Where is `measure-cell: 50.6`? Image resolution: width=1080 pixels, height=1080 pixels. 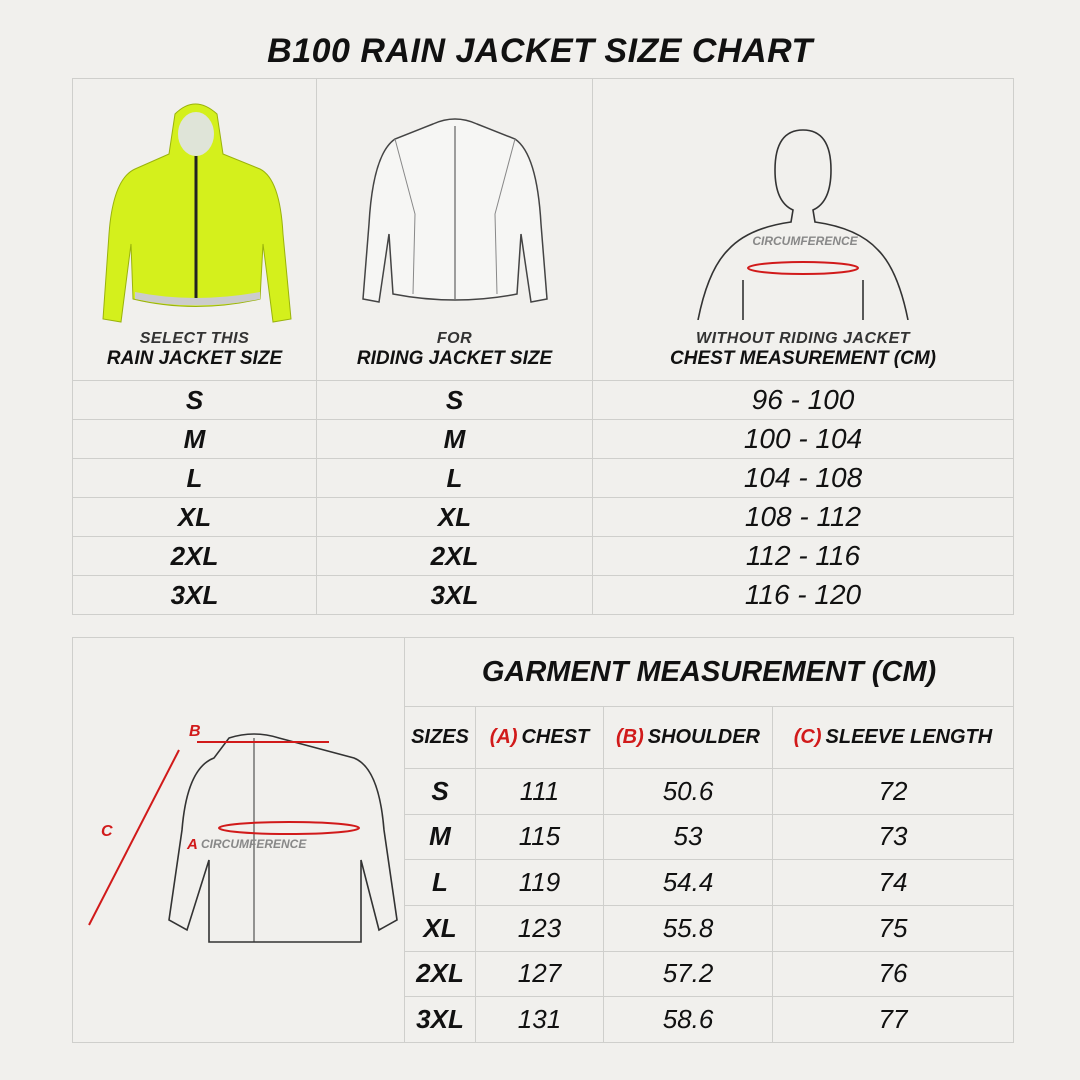
measure-cell: 50.6 is located at coordinates (688, 791).